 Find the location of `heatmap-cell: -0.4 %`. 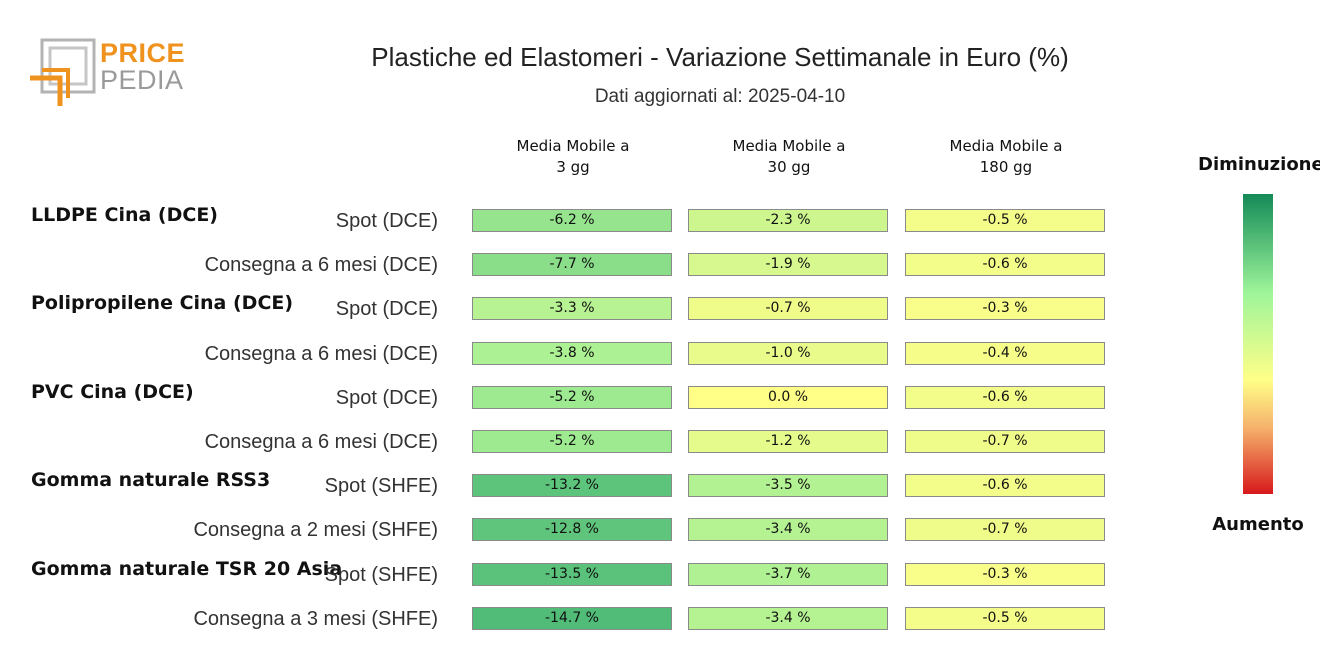

heatmap-cell: -0.4 % is located at coordinates (1005, 353).